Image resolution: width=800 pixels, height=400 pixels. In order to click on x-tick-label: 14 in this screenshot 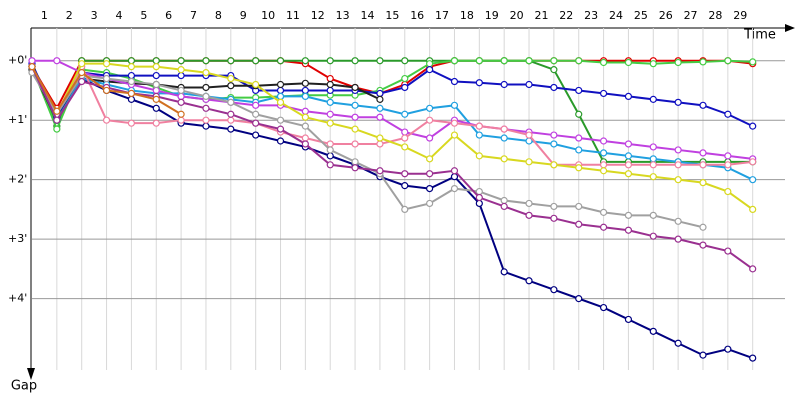, I will do `click(367, 15)`.